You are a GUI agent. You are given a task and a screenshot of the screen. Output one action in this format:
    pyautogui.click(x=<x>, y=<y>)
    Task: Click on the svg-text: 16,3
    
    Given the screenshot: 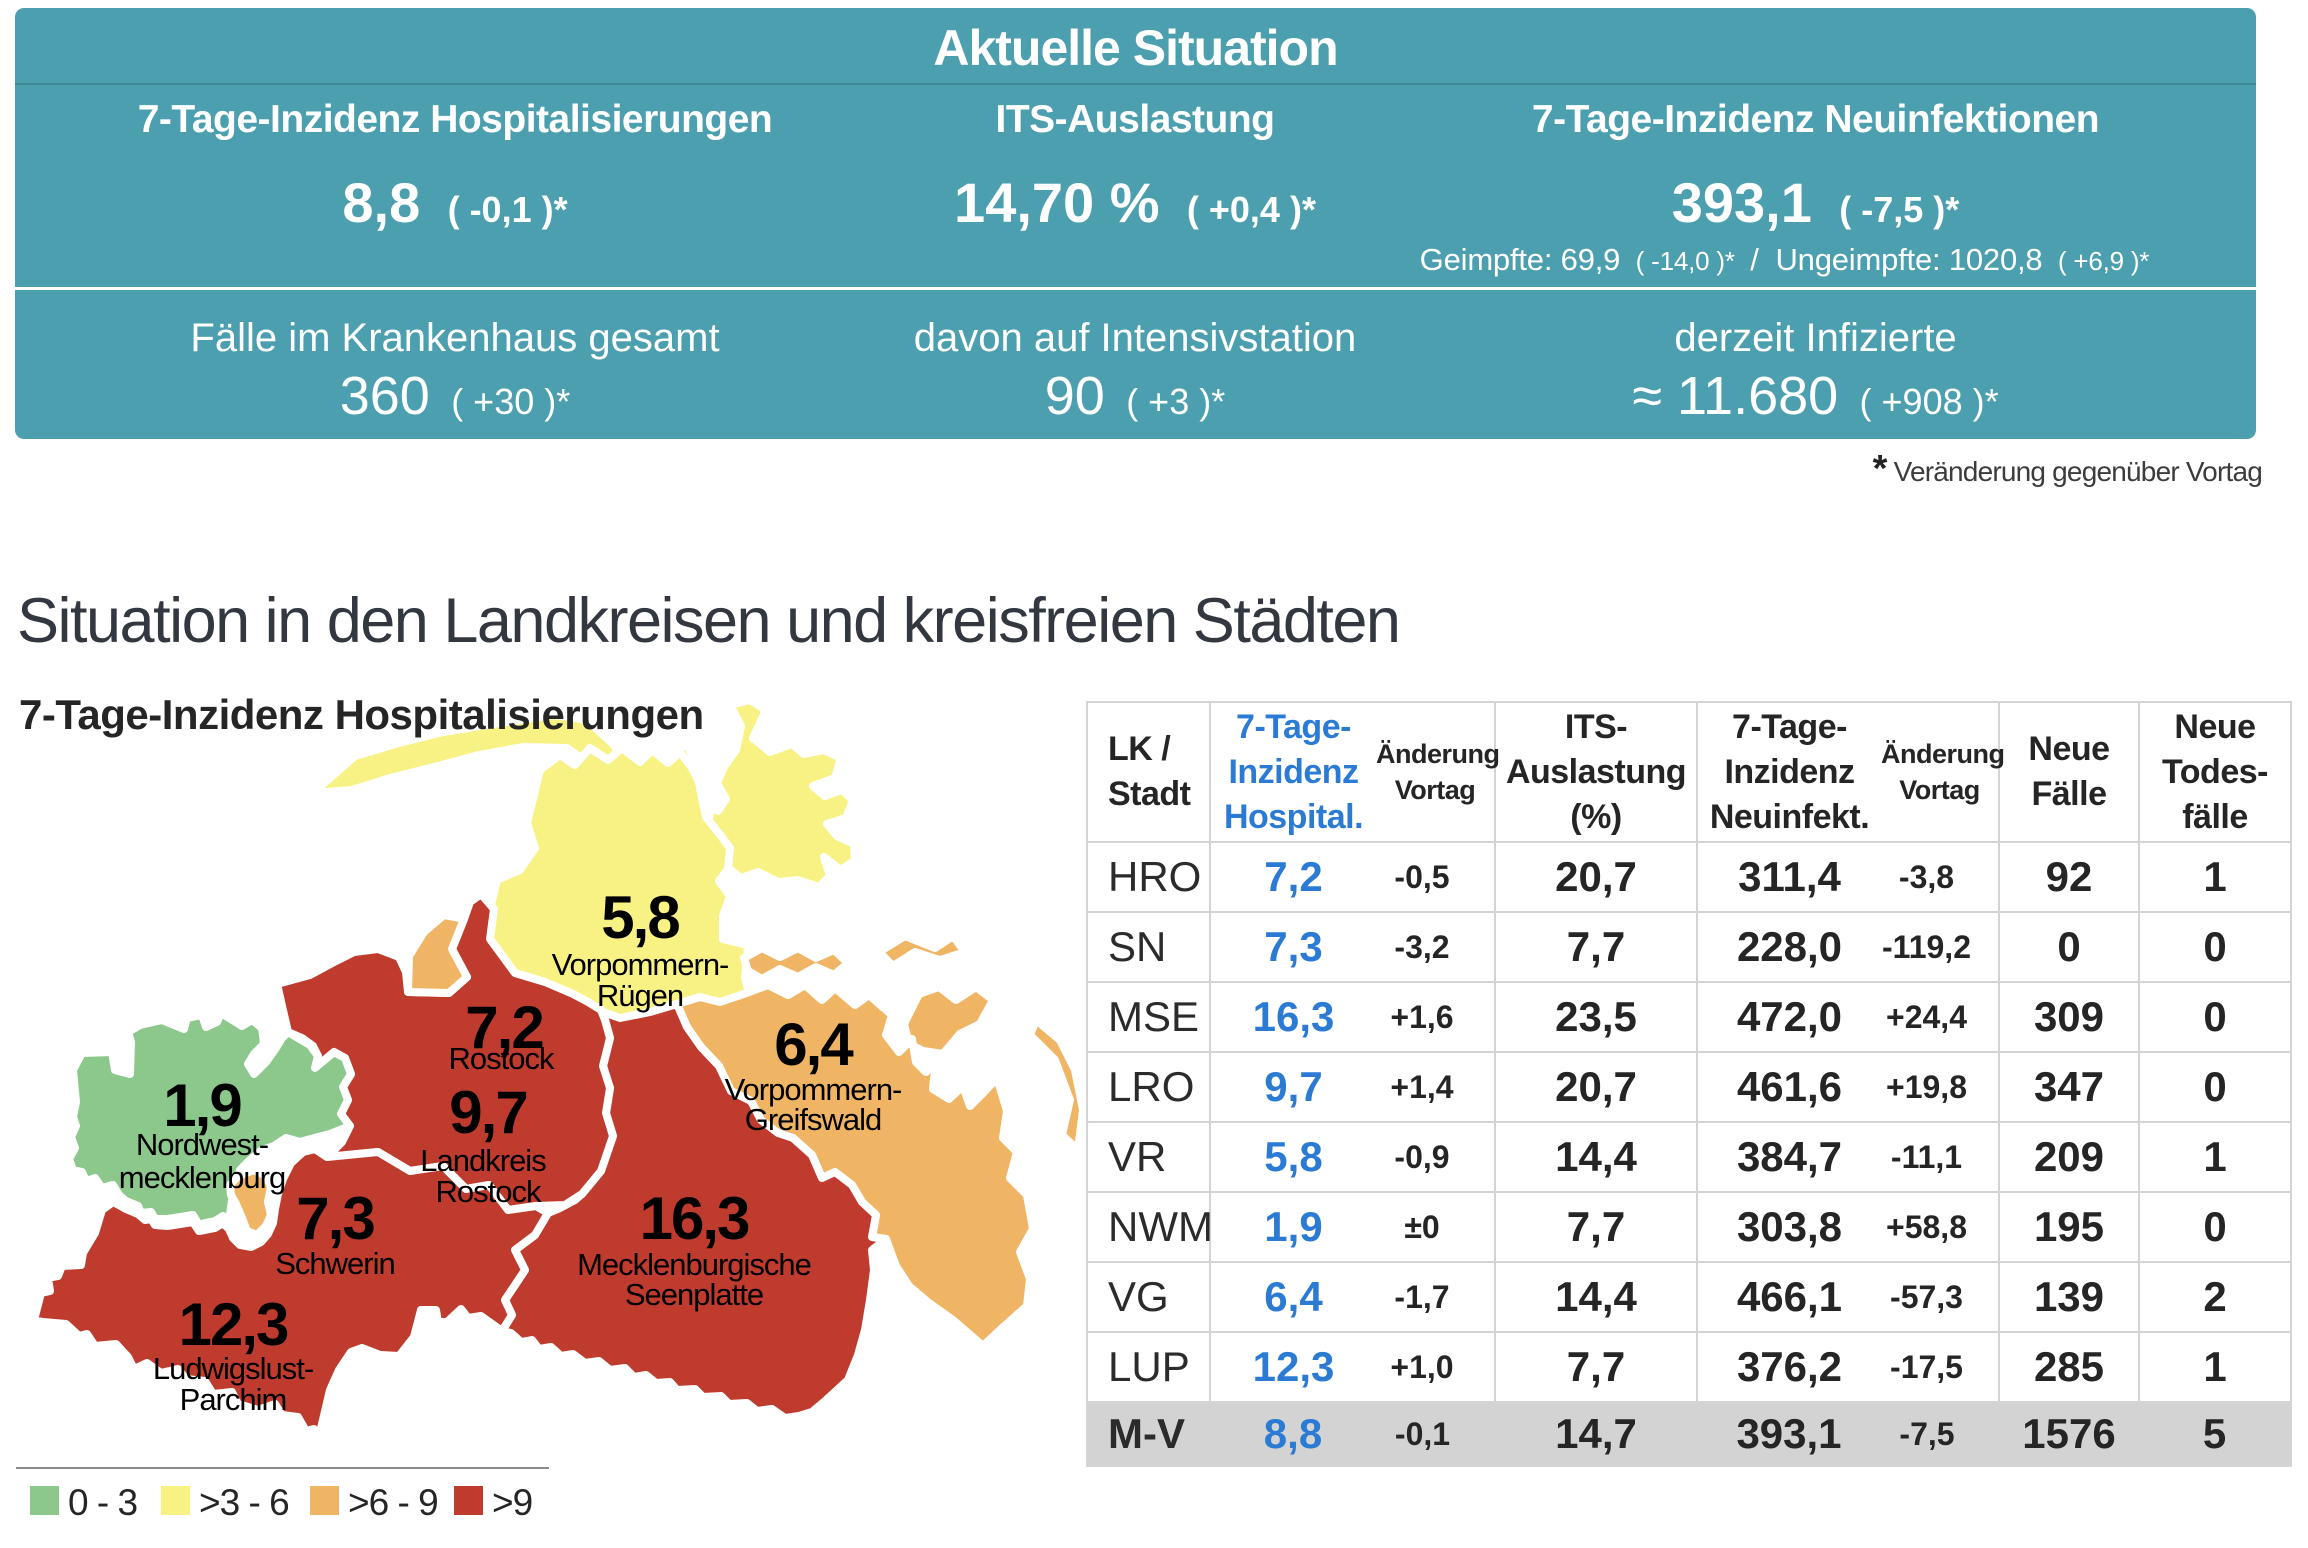 What is the action you would take?
    pyautogui.click(x=694, y=1218)
    